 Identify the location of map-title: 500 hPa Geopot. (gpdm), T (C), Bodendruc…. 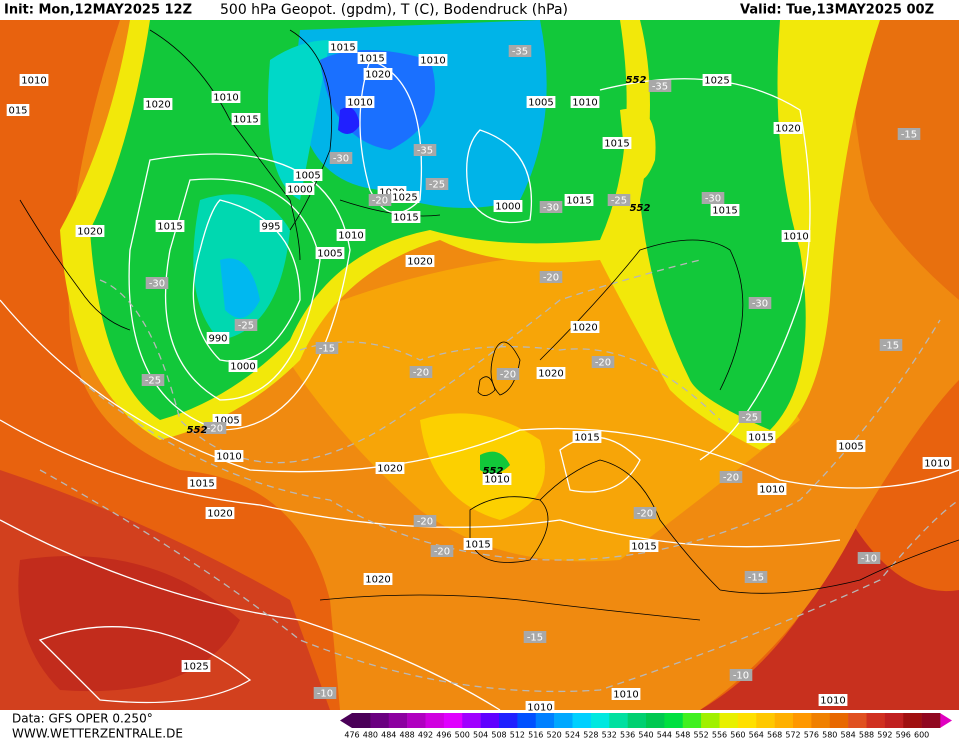
(394, 10).